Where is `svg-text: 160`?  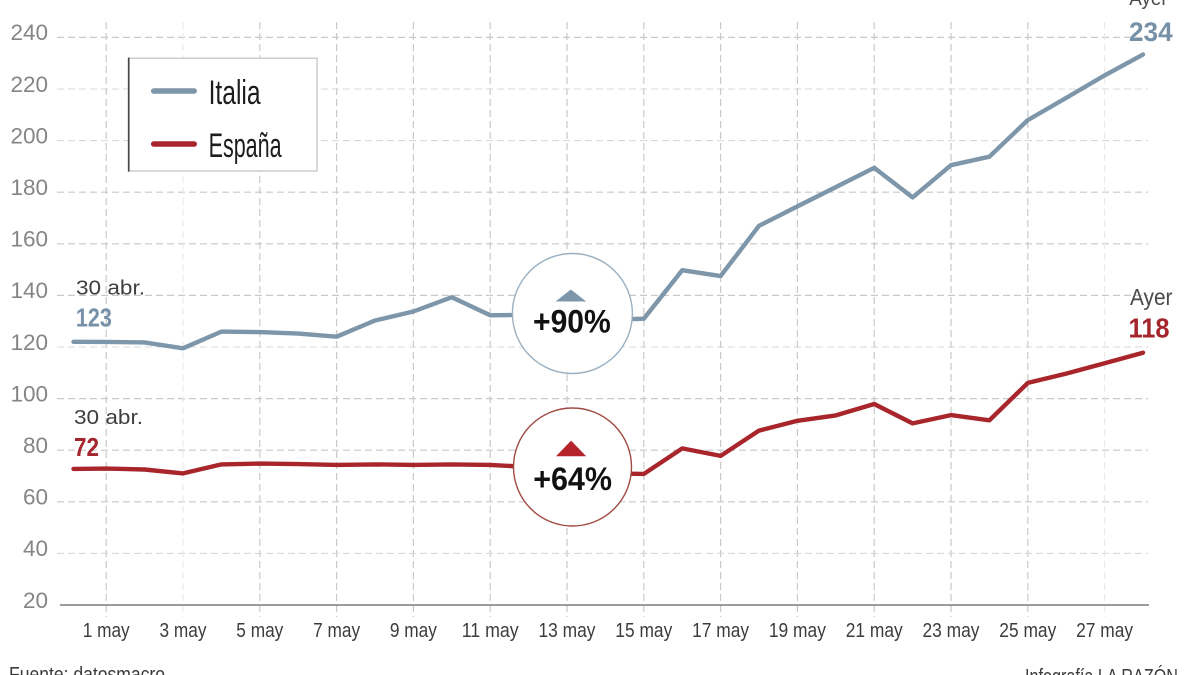
svg-text: 160 is located at coordinates (29, 239).